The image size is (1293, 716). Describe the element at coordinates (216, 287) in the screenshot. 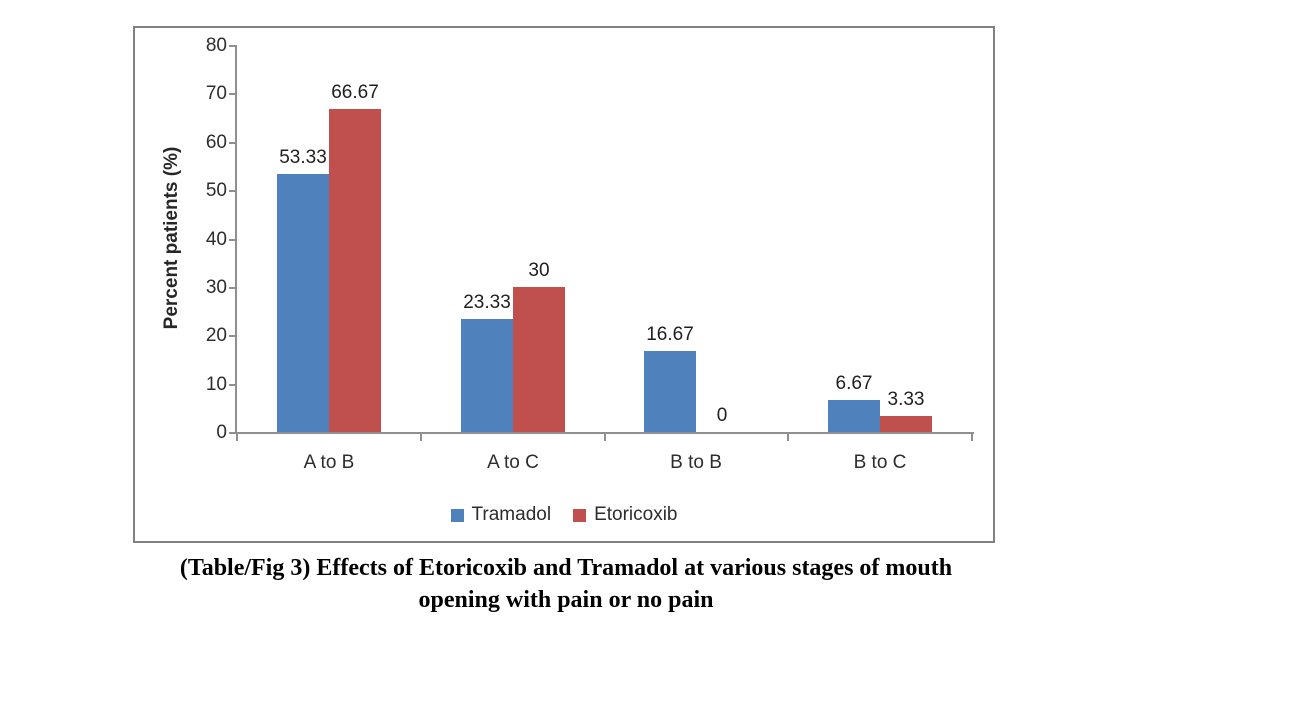

I see `y-tick-label: 30` at that location.